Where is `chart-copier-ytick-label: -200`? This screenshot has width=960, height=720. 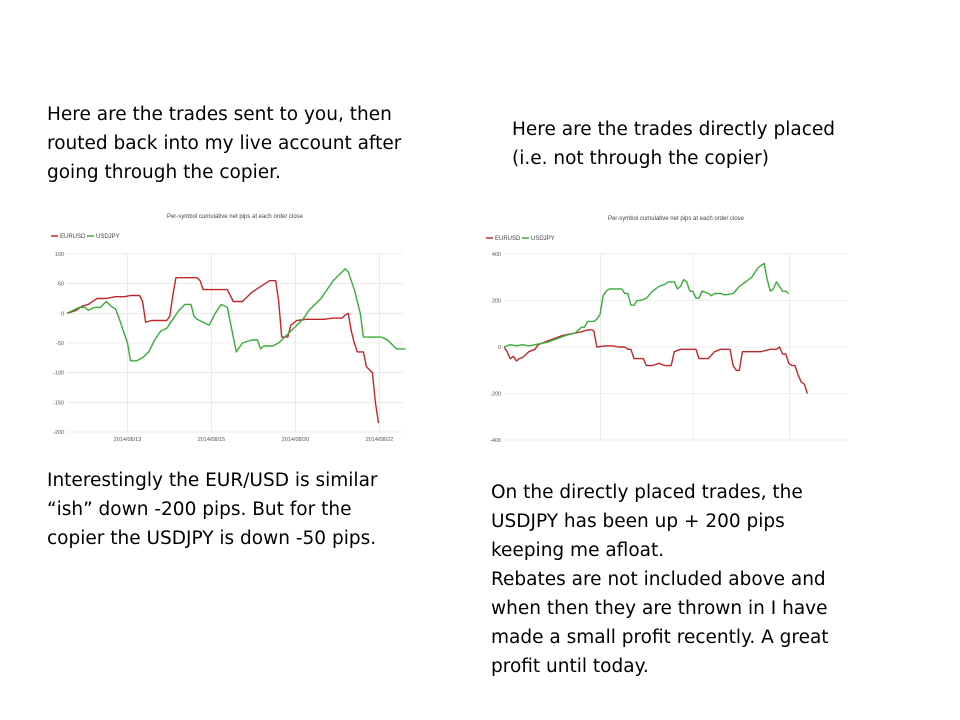 chart-copier-ytick-label: -200 is located at coordinates (58, 433).